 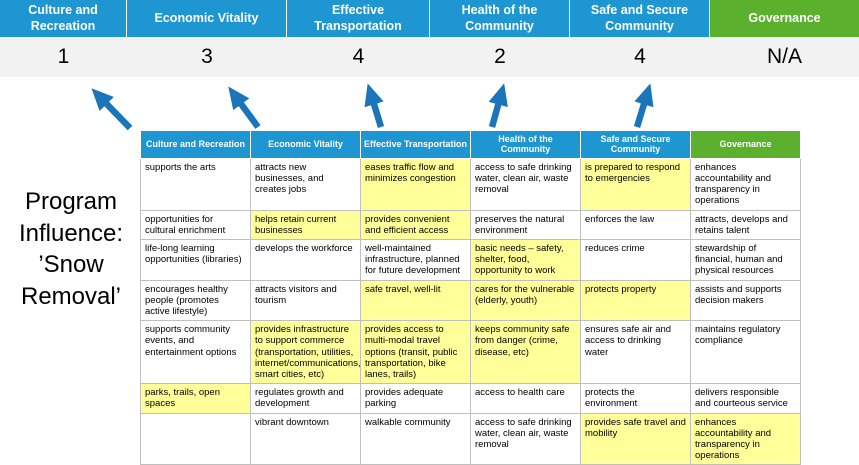 What do you see at coordinates (415, 438) in the screenshot?
I see `matrix-cell: walkable community` at bounding box center [415, 438].